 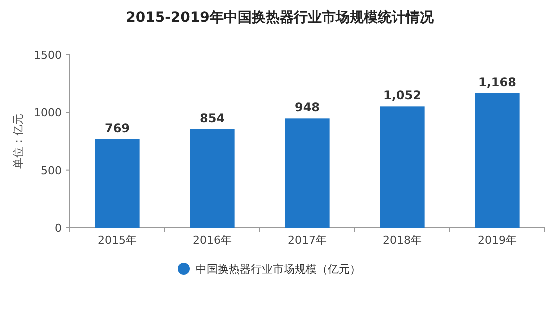 I want to click on data-label: 854, so click(x=213, y=119).